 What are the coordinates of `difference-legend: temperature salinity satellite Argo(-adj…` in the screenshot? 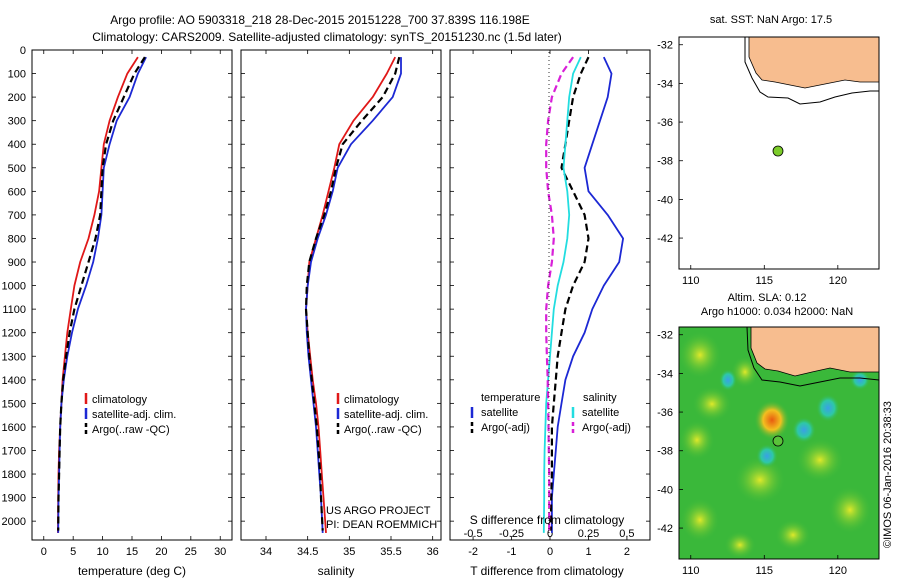 It's located at (550, 413).